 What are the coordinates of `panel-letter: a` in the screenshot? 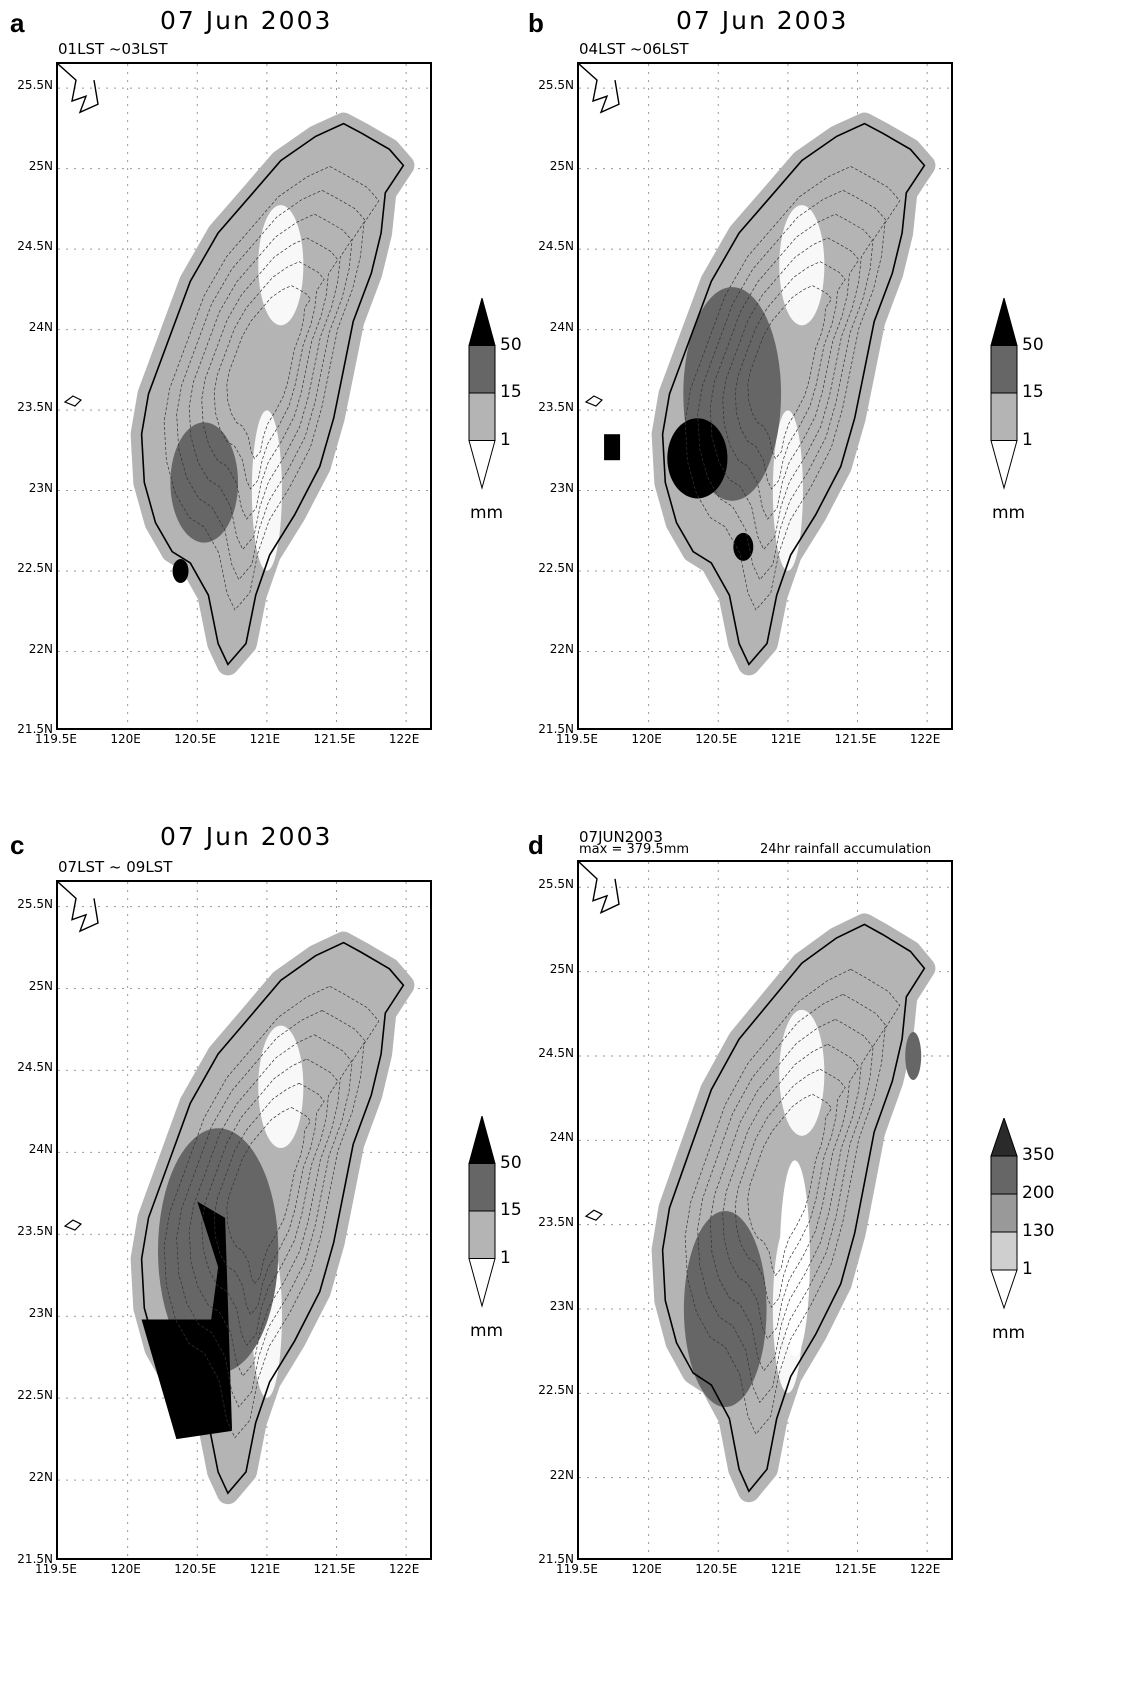 It's located at (17, 23).